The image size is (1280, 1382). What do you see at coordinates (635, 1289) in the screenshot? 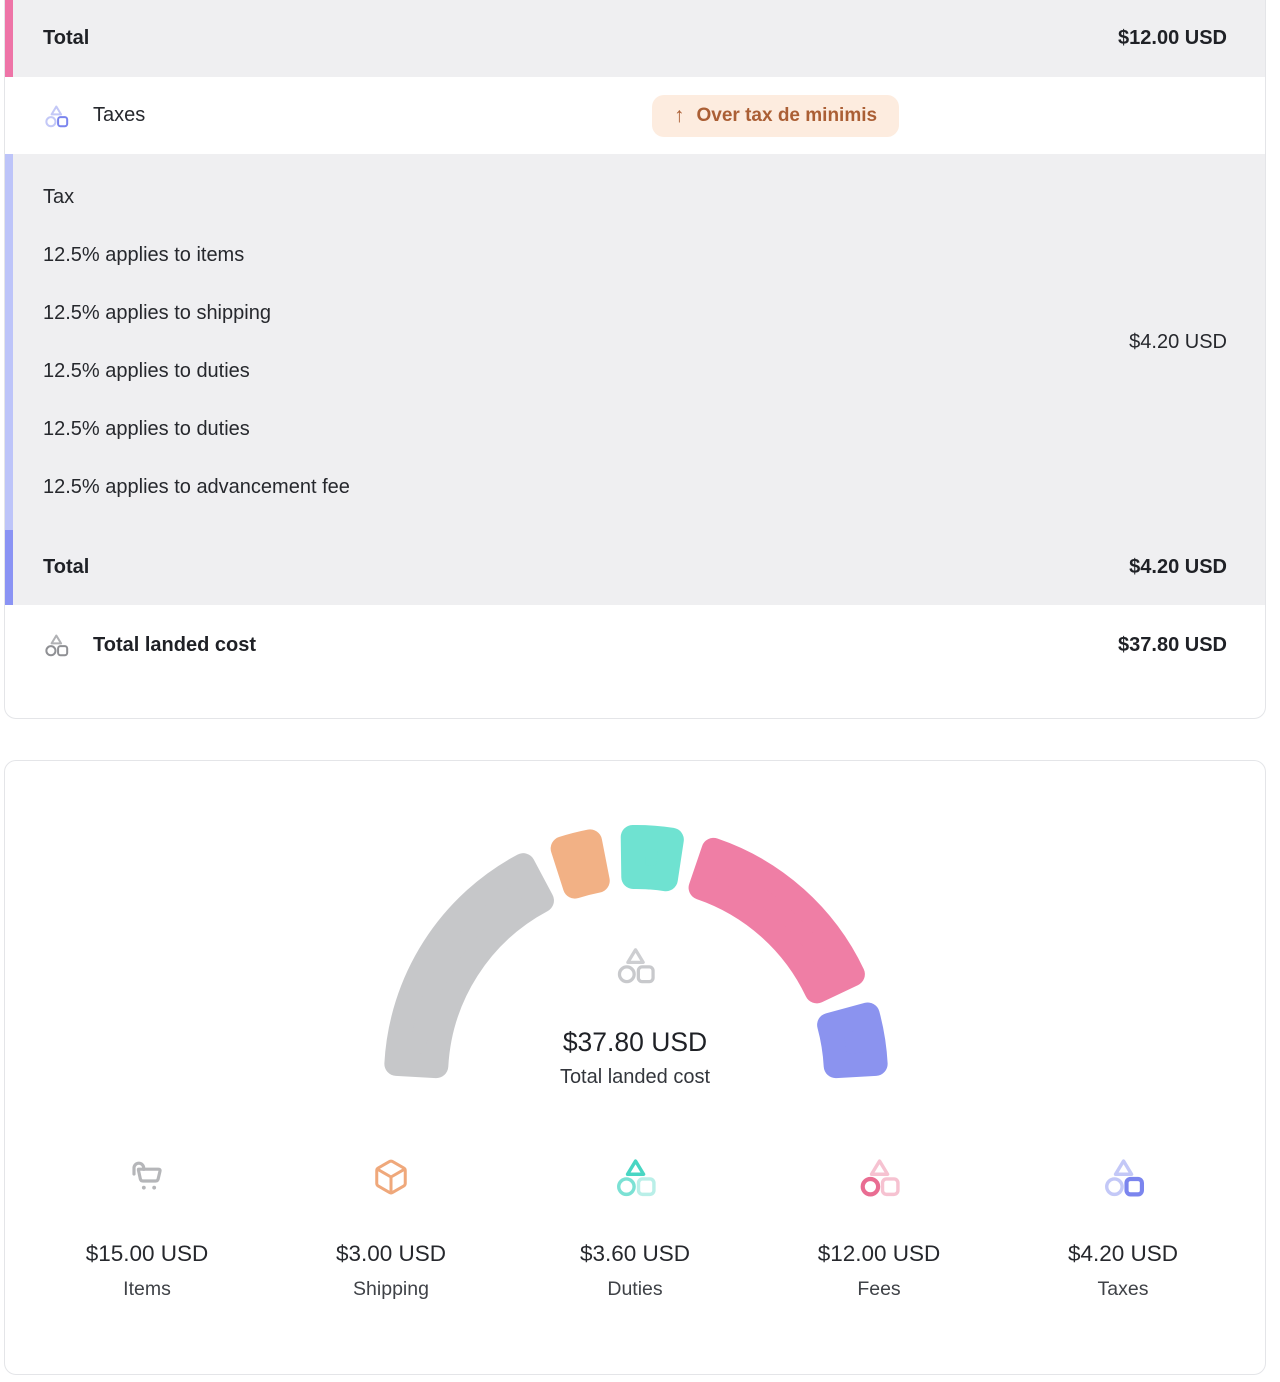
I see `legend-label-duties: Duties` at bounding box center [635, 1289].